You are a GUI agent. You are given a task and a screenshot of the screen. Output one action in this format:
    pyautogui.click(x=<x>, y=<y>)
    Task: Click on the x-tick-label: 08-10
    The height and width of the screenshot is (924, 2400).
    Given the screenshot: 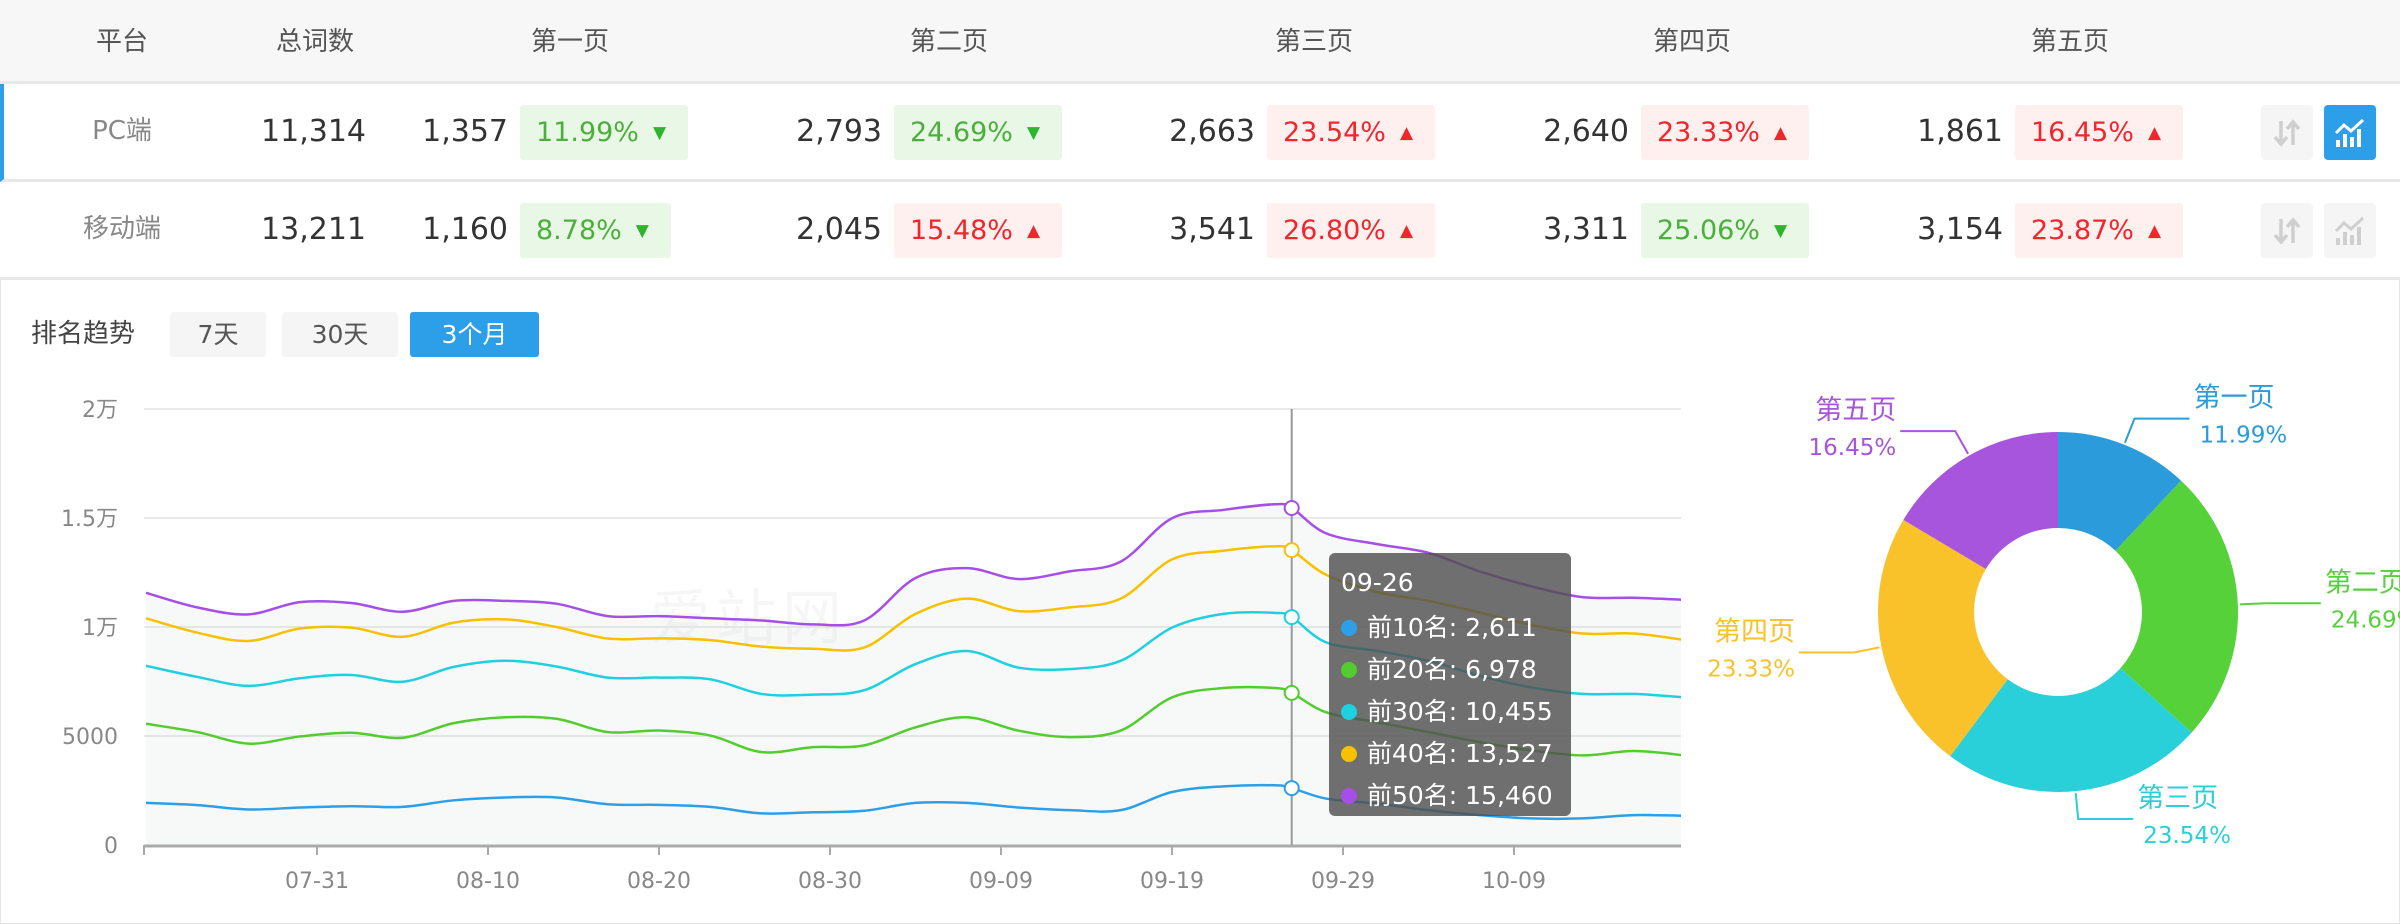 What is the action you would take?
    pyautogui.click(x=488, y=881)
    